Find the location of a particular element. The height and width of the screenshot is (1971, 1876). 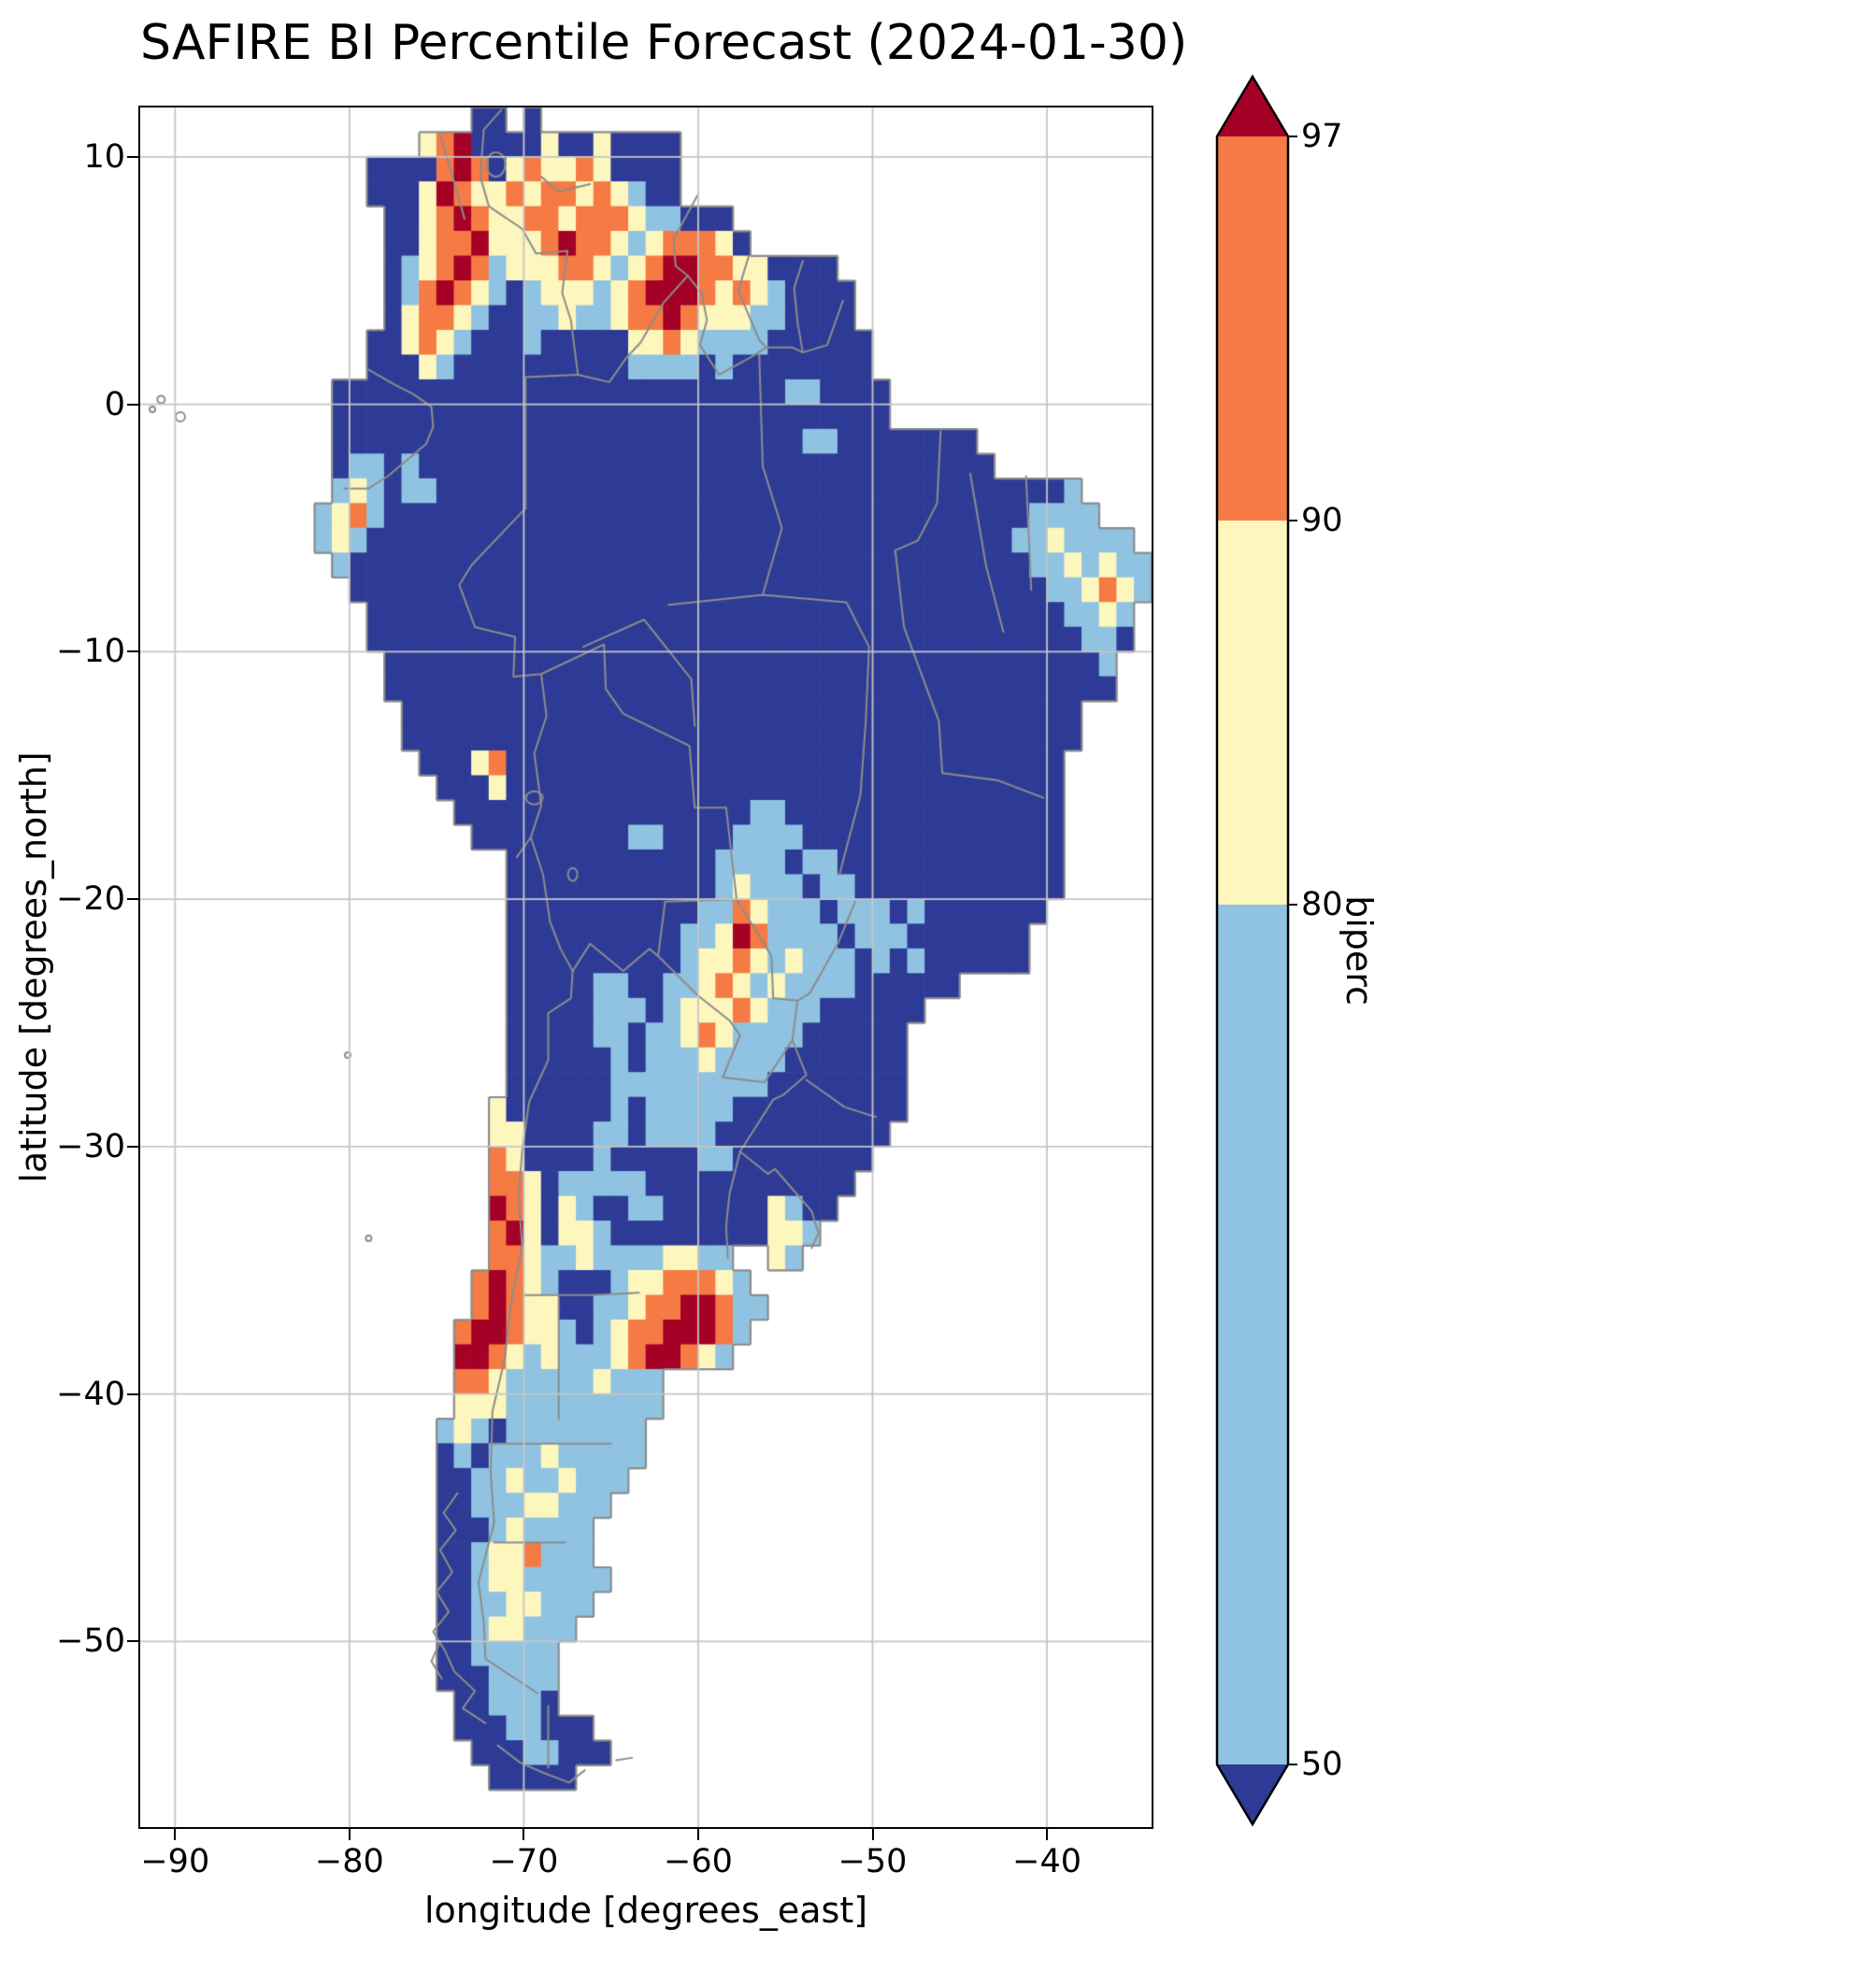

colorbar is located at coordinates (1252, 950).